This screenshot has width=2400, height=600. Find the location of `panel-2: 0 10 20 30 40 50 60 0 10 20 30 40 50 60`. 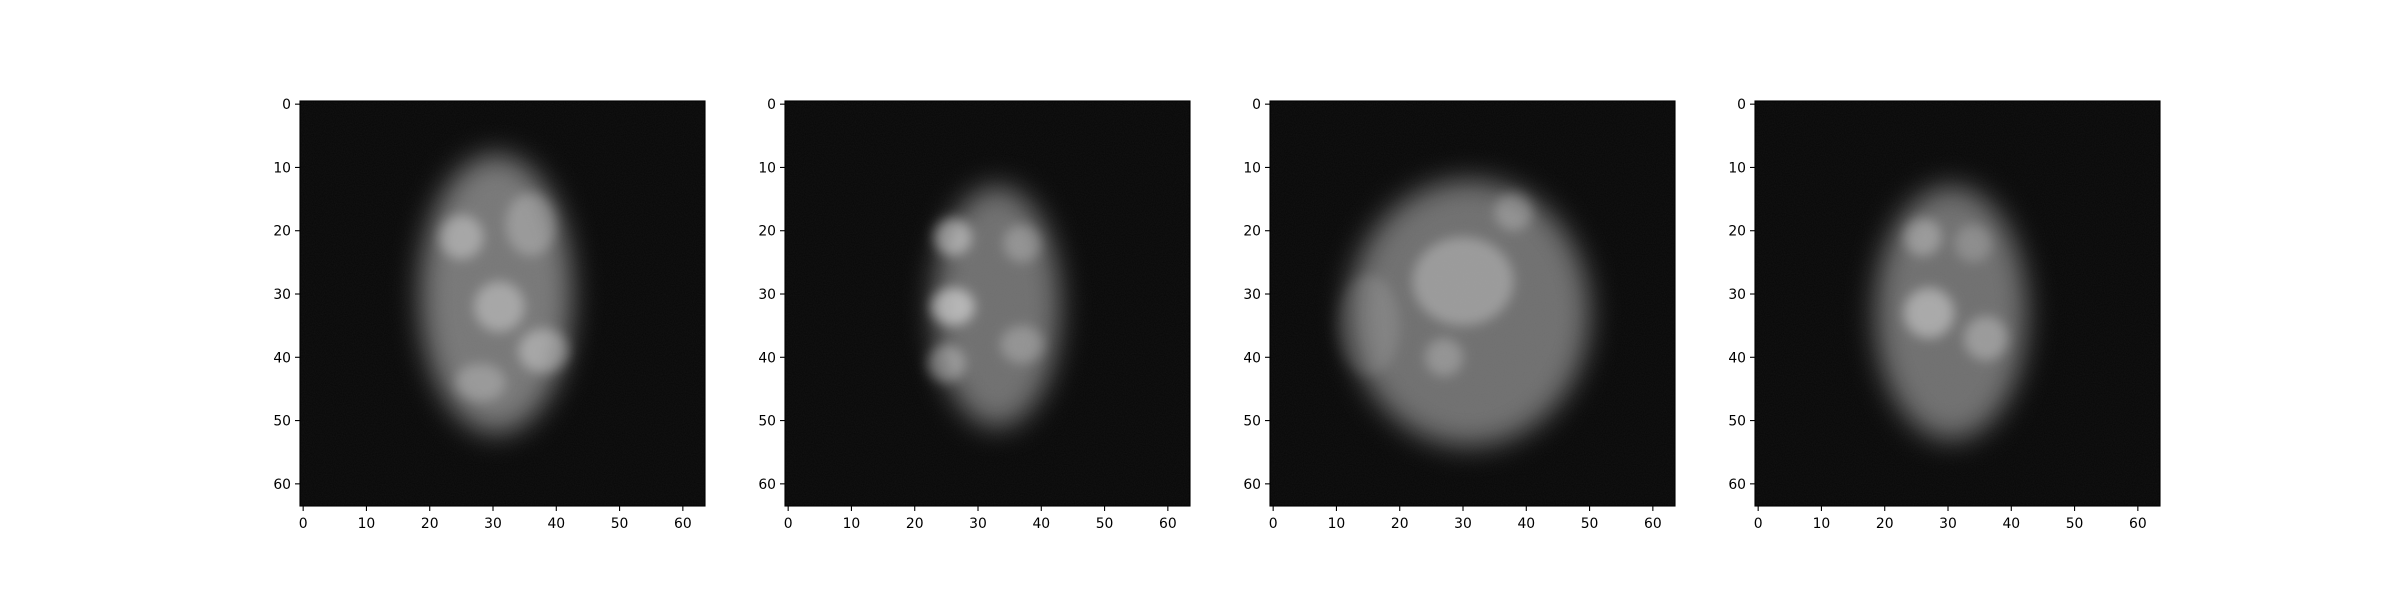

panel-2: 0 10 20 30 40 50 60 0 10 20 30 40 50 60 is located at coordinates (974, 314).